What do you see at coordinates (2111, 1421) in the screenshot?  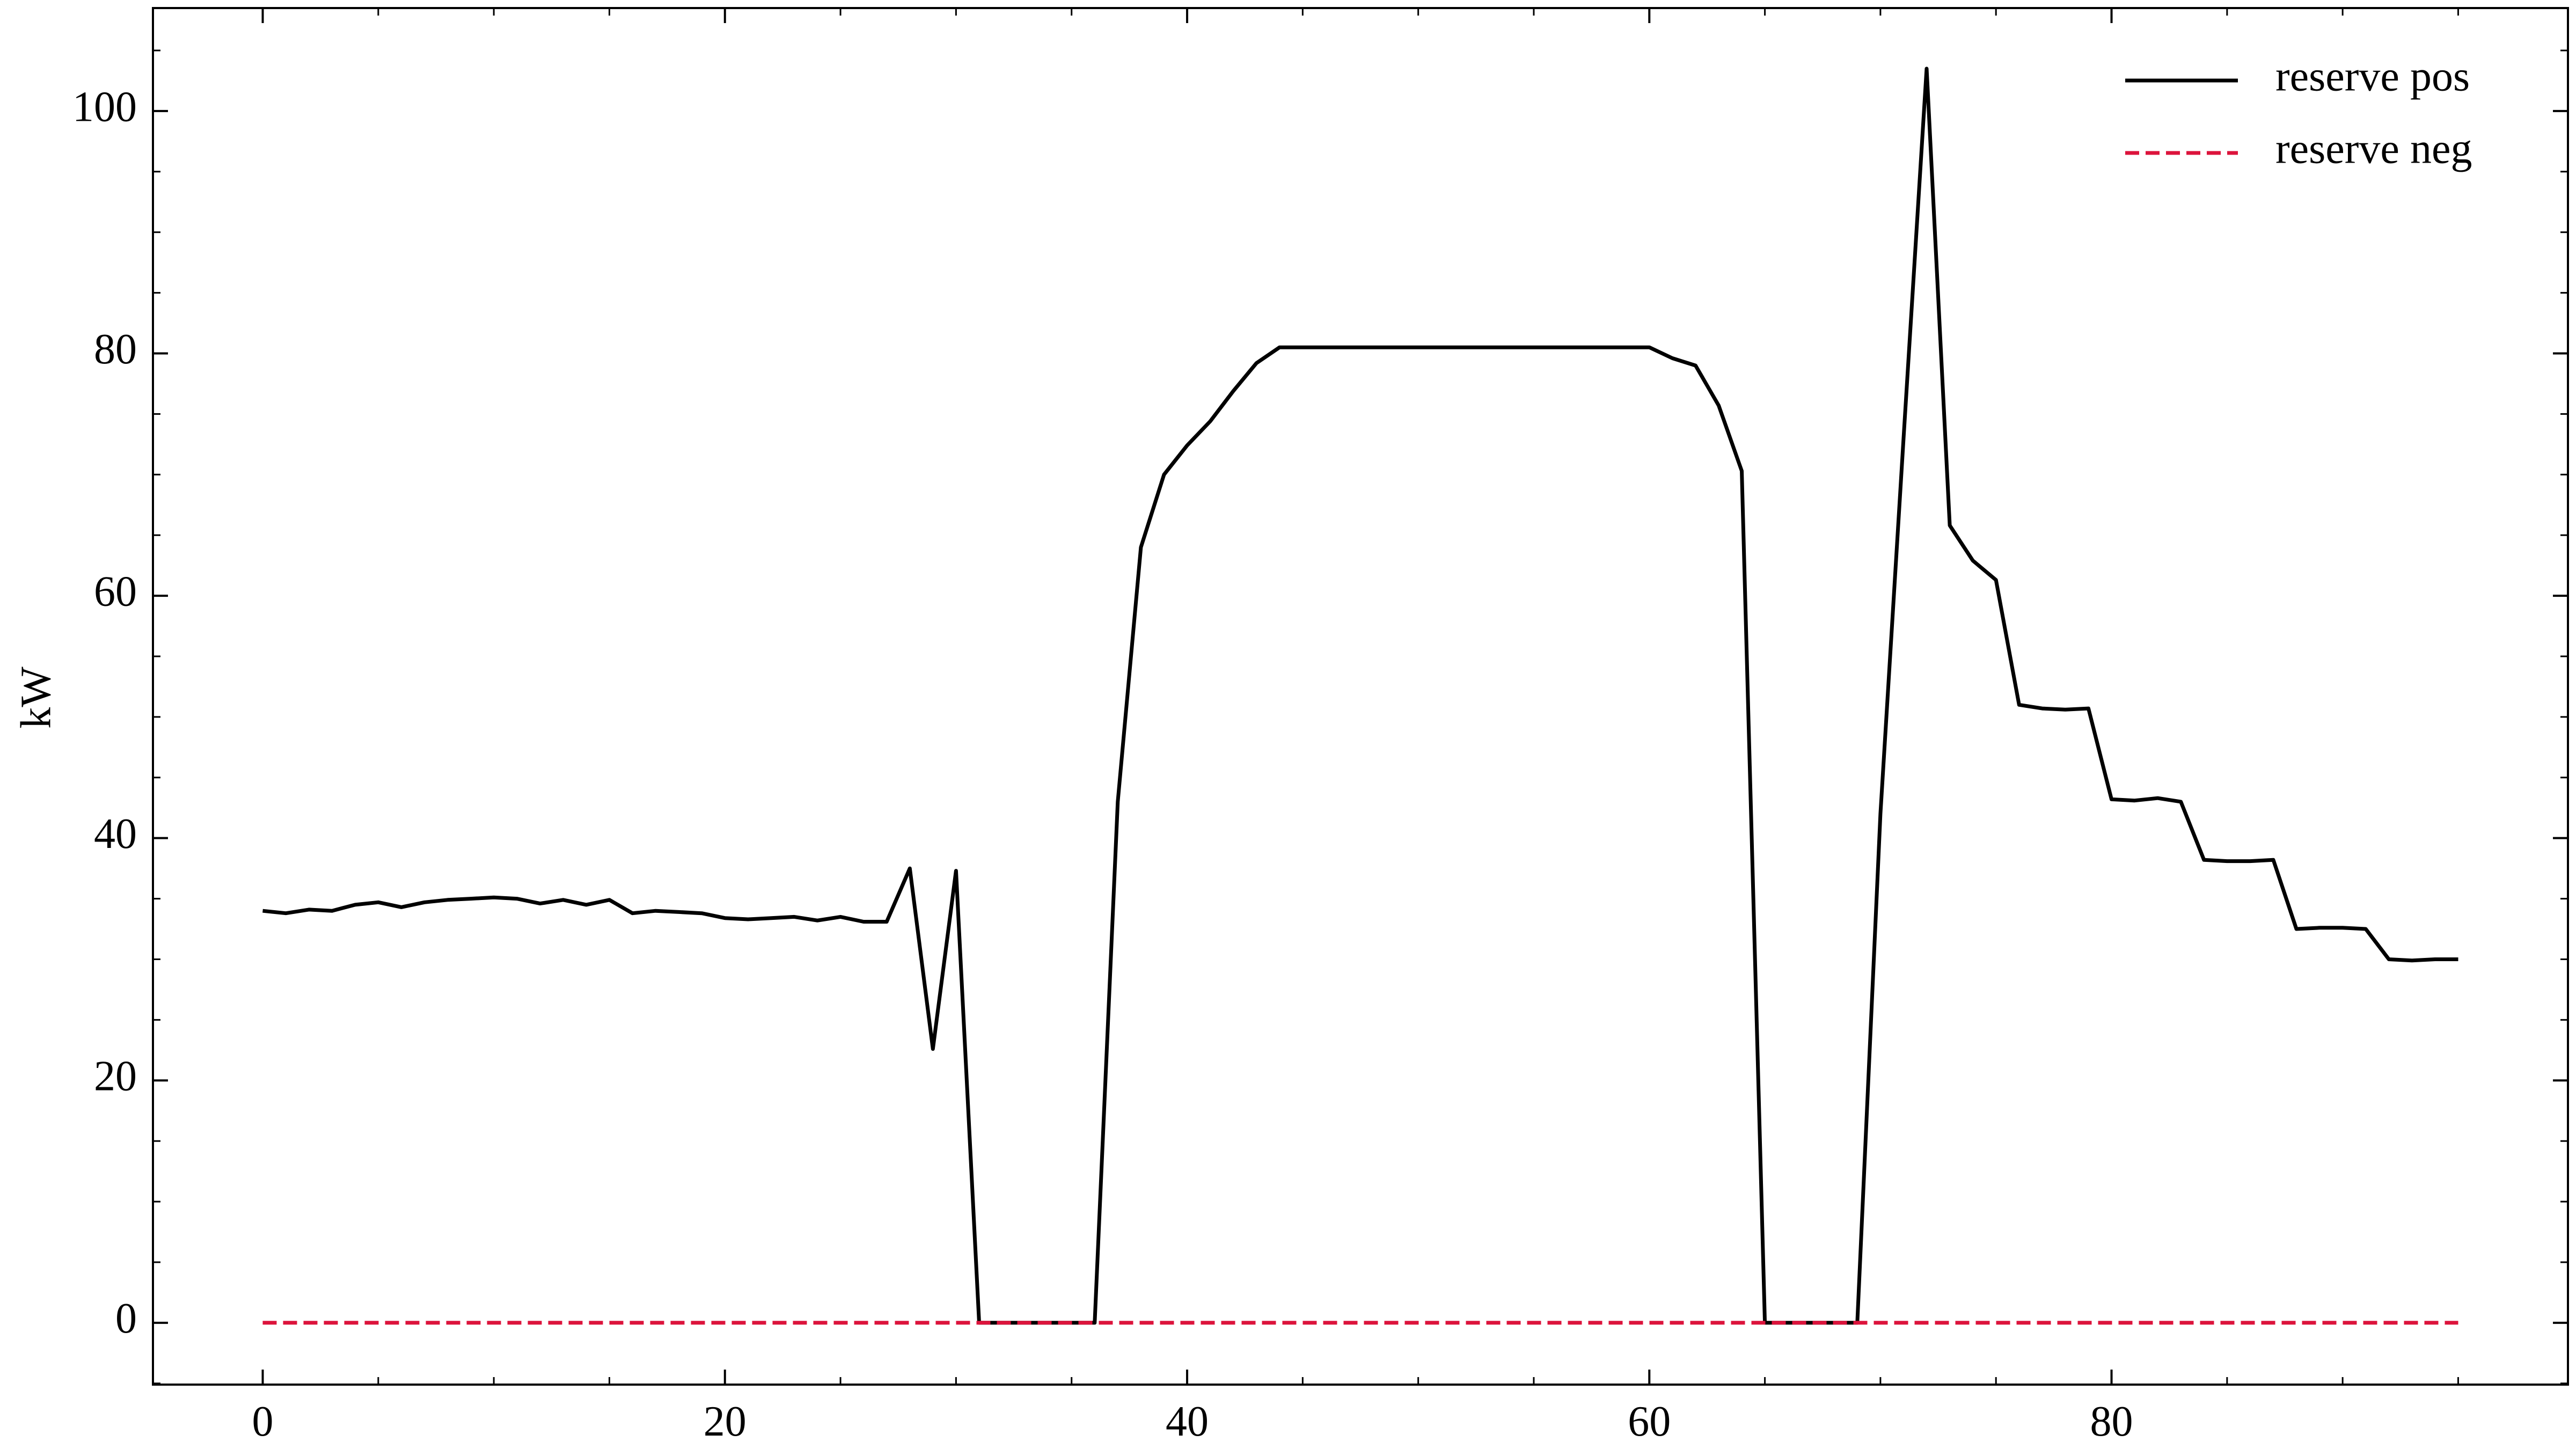 I see `x-tick-label: 80` at bounding box center [2111, 1421].